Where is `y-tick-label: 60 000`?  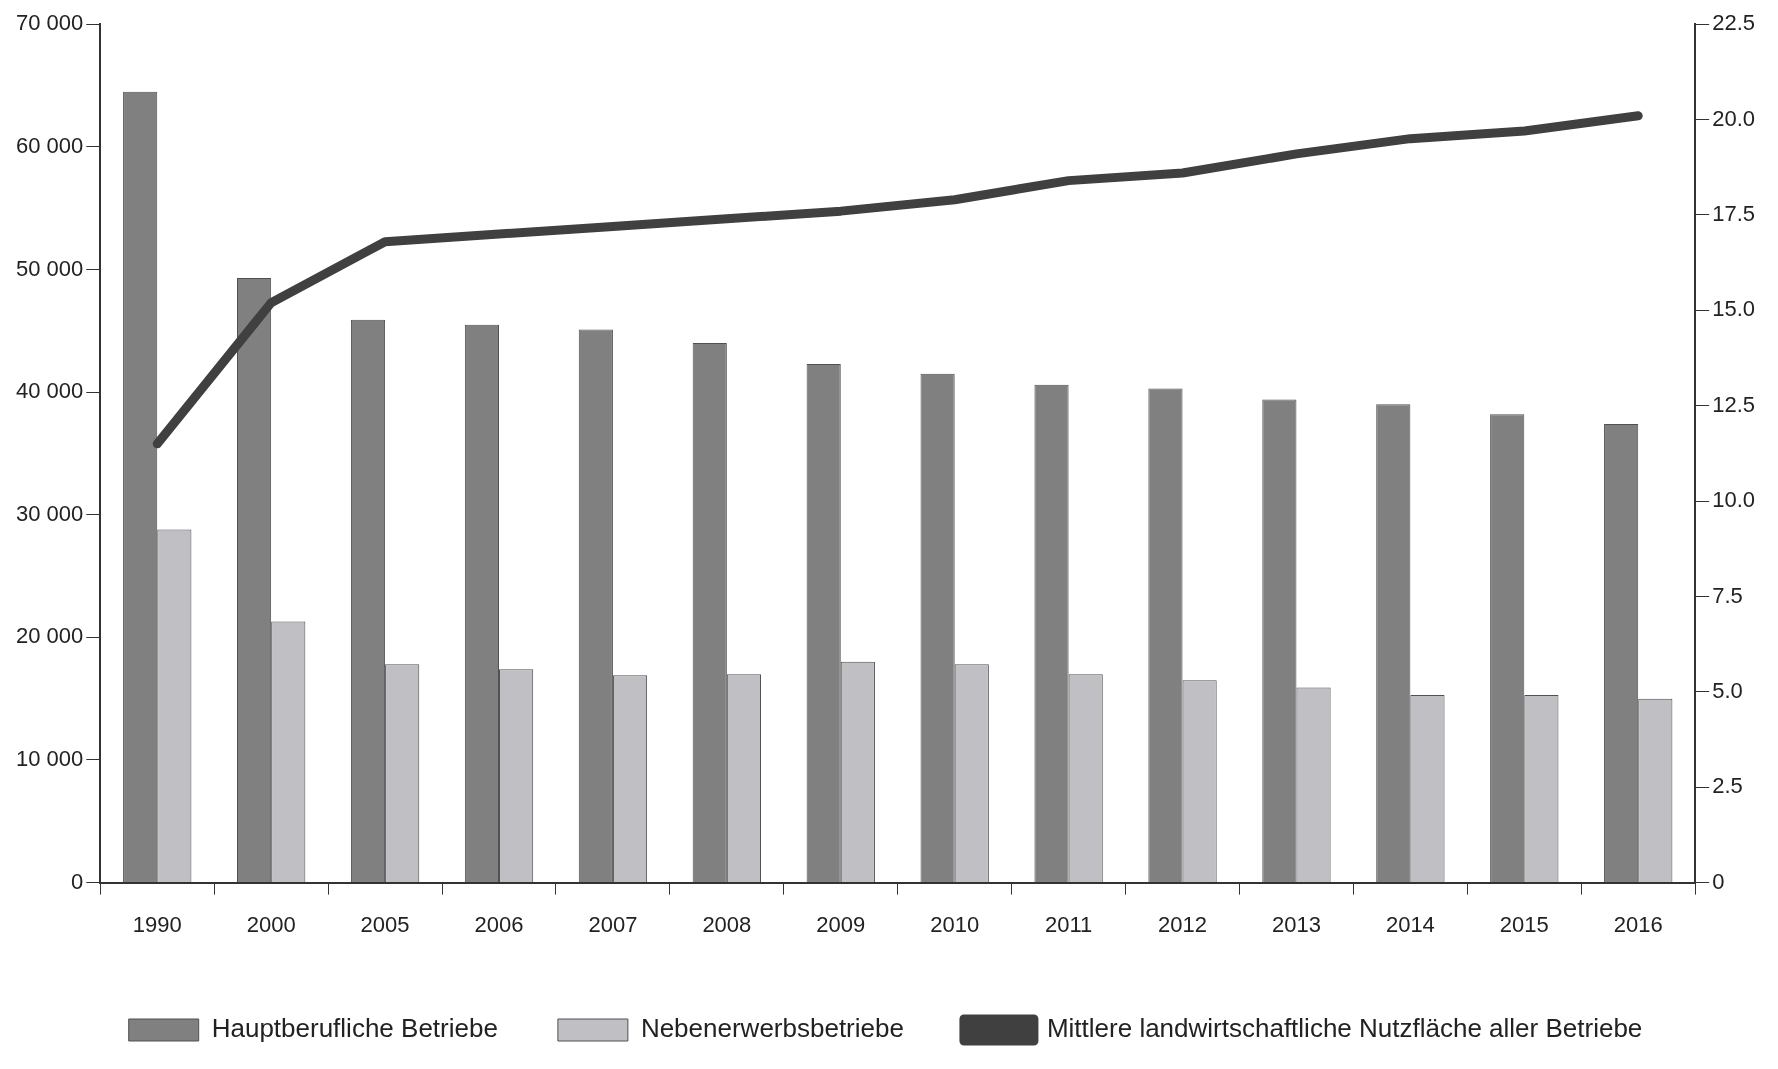
y-tick-label: 60 000 is located at coordinates (49, 145).